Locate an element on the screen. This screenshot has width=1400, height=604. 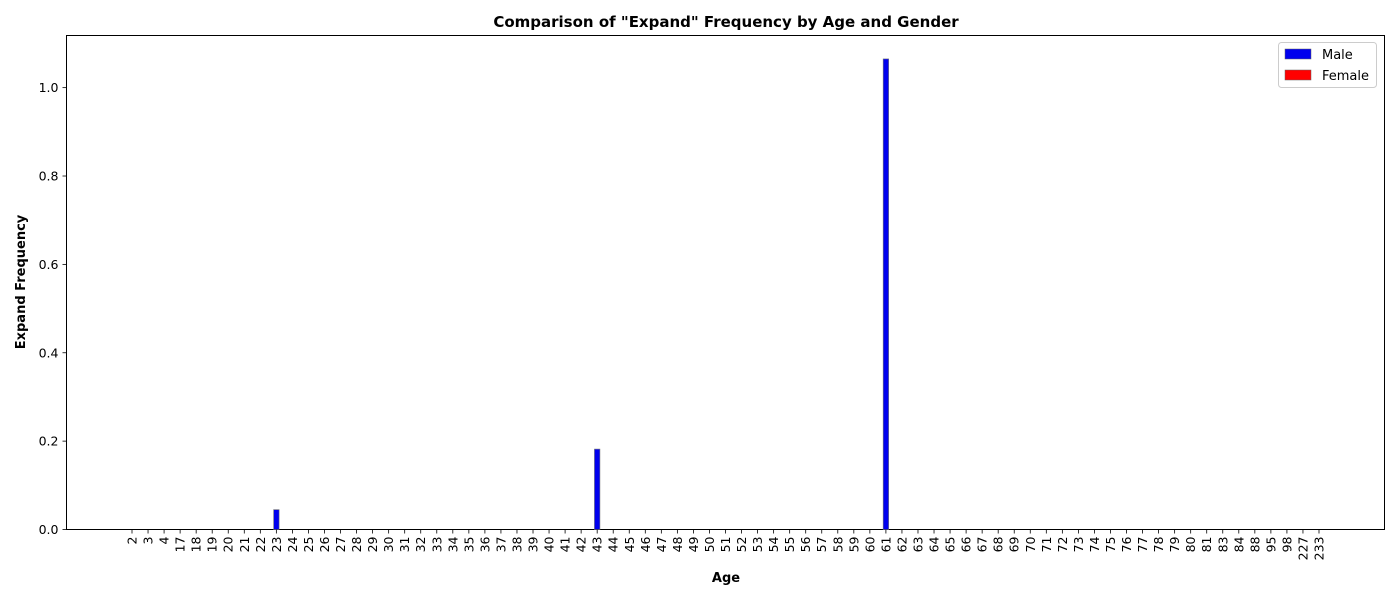
x-tick-label: 98 is located at coordinates (1286, 544).